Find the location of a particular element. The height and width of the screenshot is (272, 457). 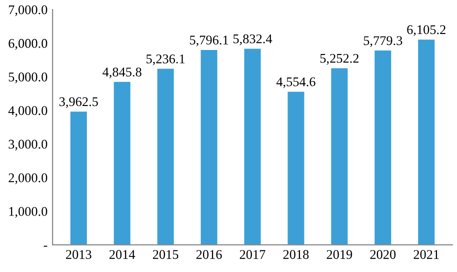

x-tick-label: 2016 is located at coordinates (209, 254).